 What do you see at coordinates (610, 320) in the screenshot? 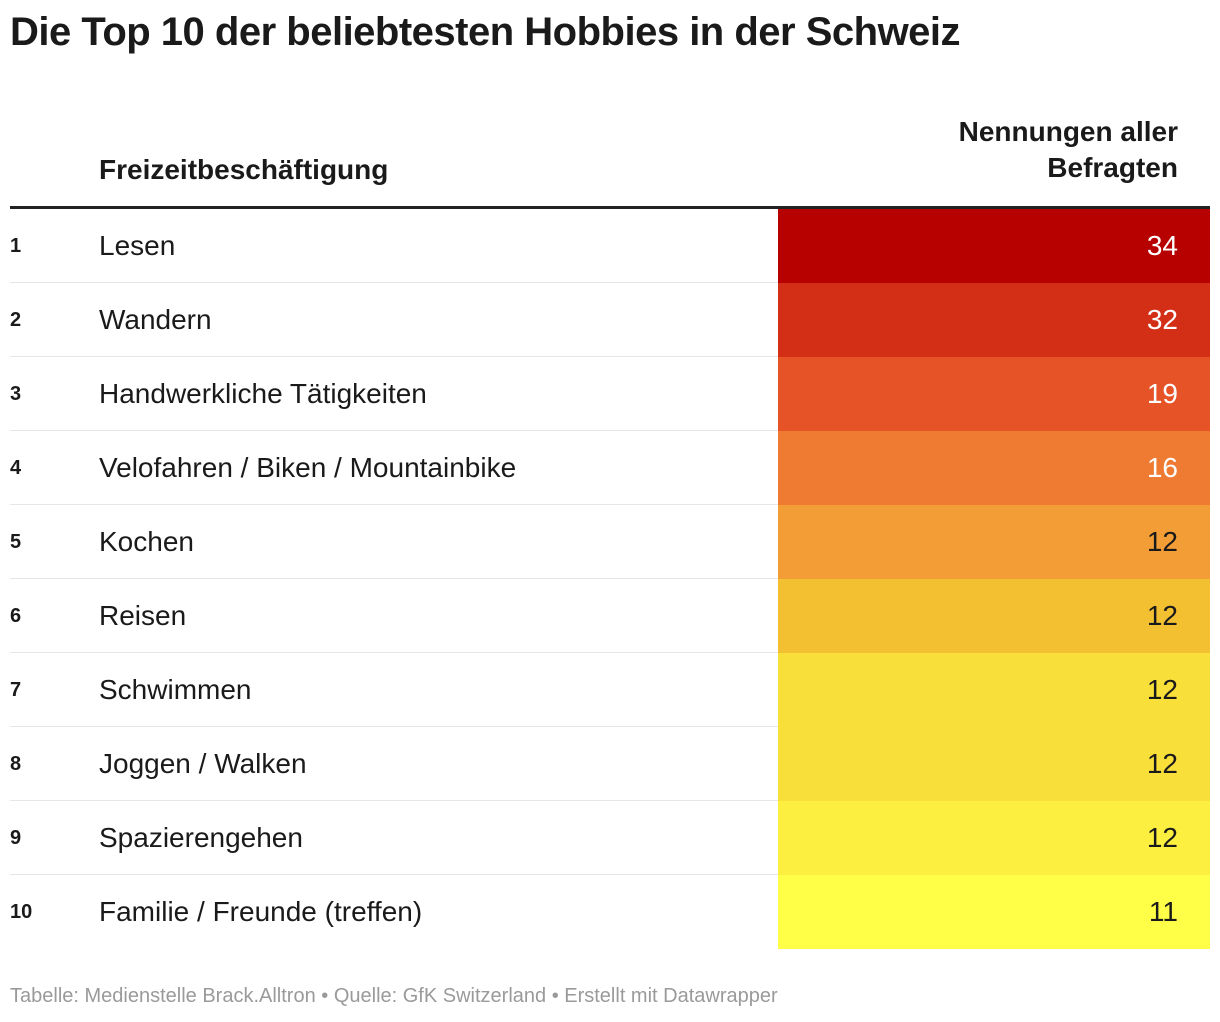
I see `table-row: 2 Wandern 32` at bounding box center [610, 320].